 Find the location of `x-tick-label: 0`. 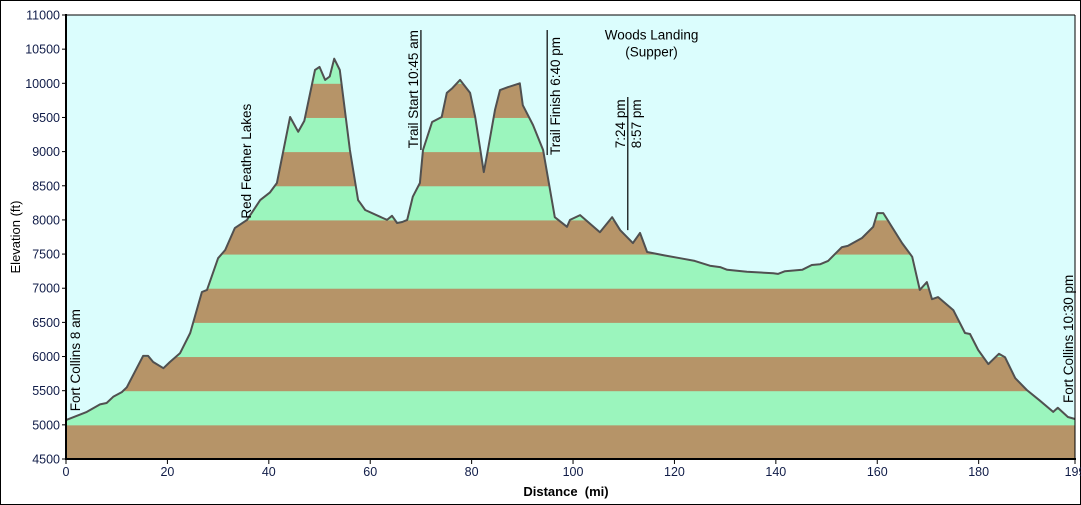

x-tick-label: 0 is located at coordinates (66, 472).